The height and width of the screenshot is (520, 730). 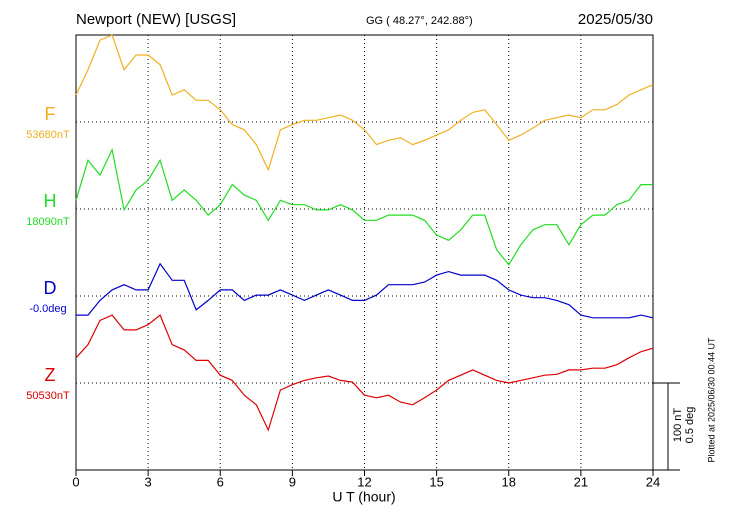 What do you see at coordinates (47, 309) in the screenshot?
I see `series-baseline: -0.0deg` at bounding box center [47, 309].